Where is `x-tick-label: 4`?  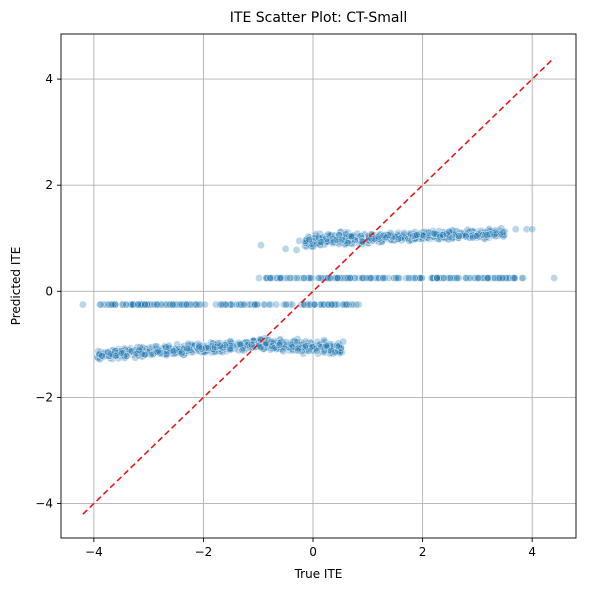
x-tick-label: 4 is located at coordinates (532, 552).